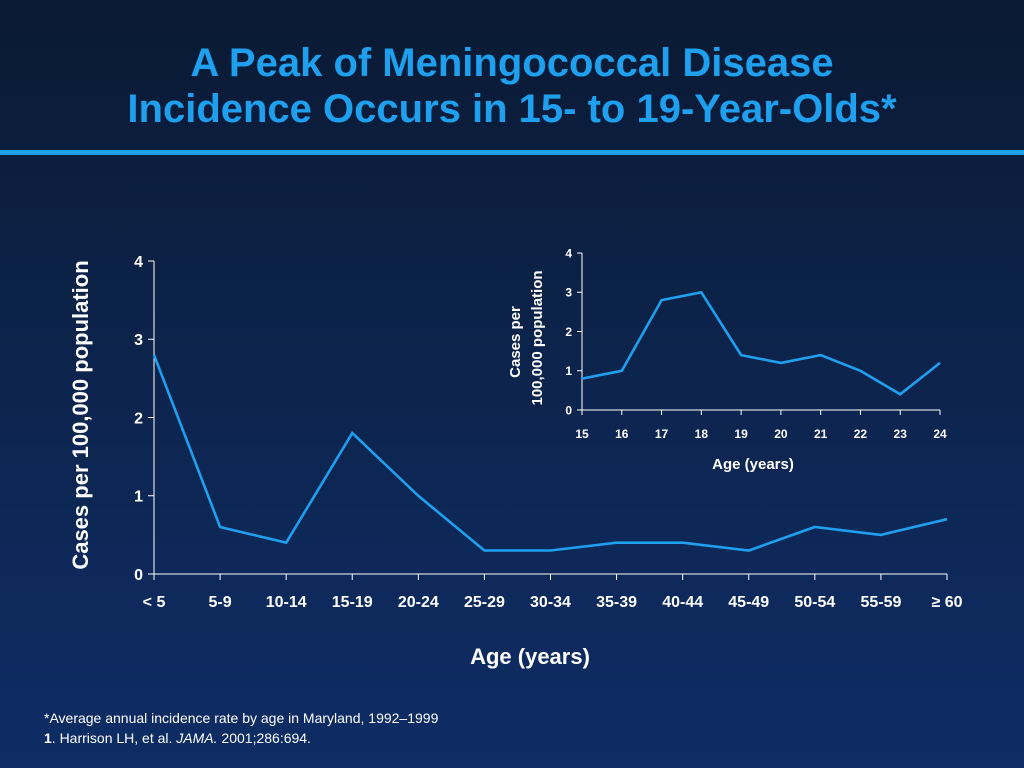 This screenshot has width=1024, height=768. What do you see at coordinates (220, 602) in the screenshot?
I see `main-x-tick-label: 5-9` at bounding box center [220, 602].